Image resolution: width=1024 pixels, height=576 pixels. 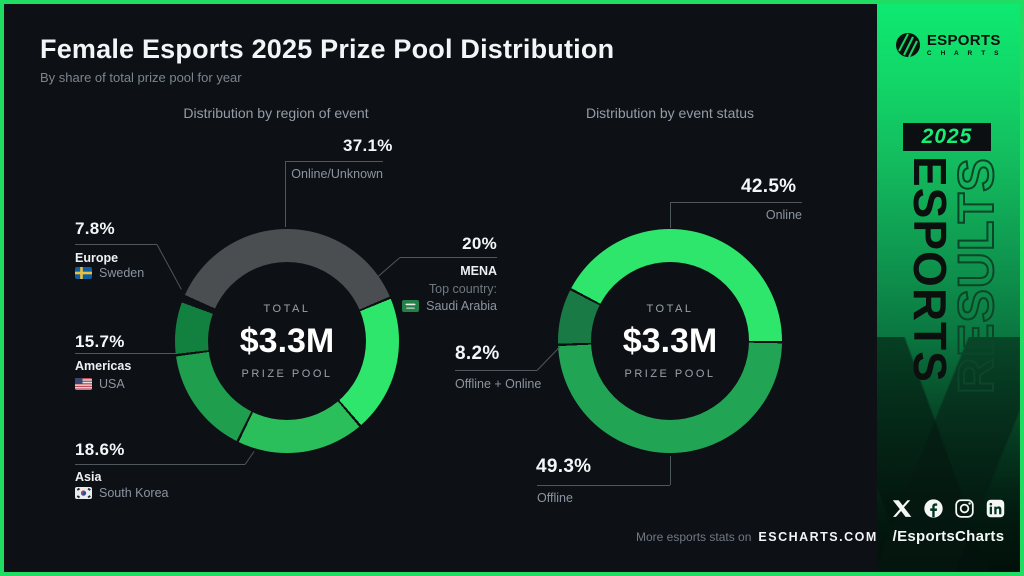 What do you see at coordinates (995, 508) in the screenshot?
I see `linkedin-icon` at bounding box center [995, 508].